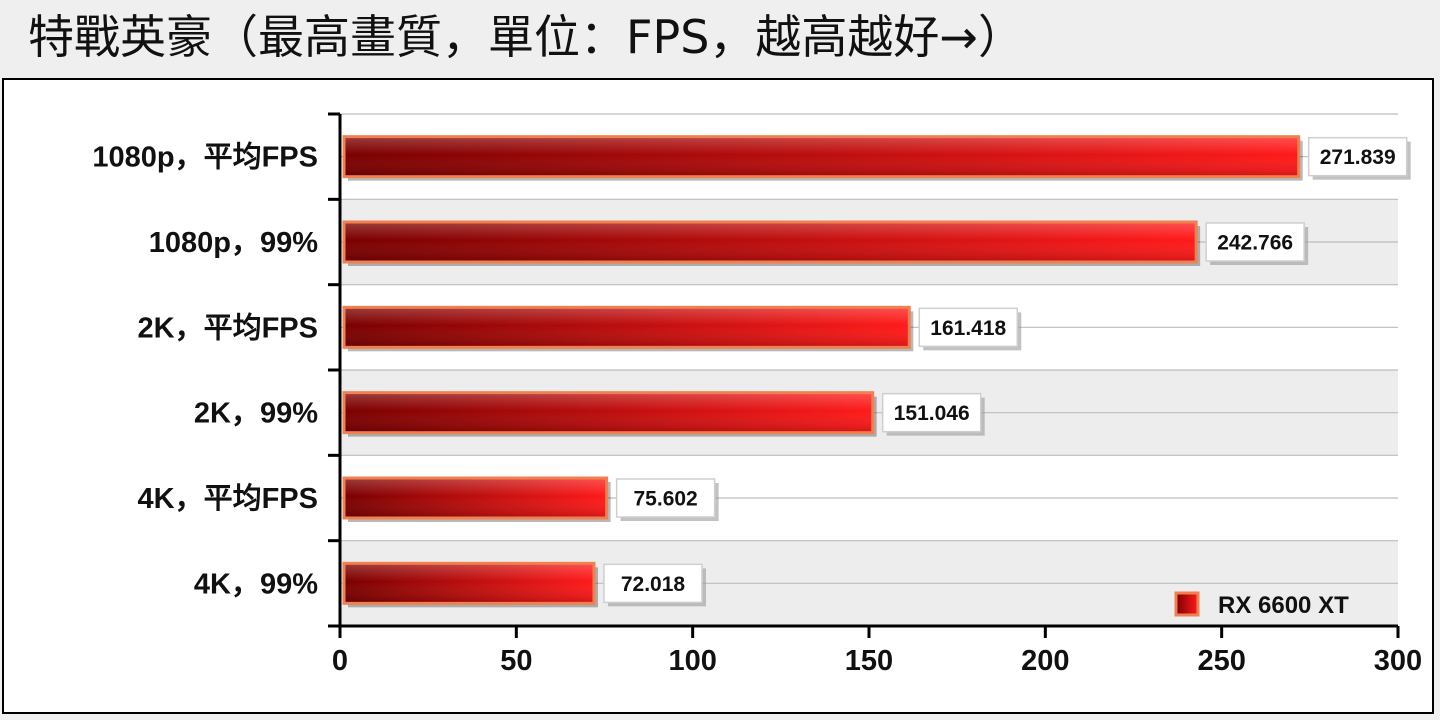  I want to click on category-label: 4K，平均FPS, so click(228, 498).